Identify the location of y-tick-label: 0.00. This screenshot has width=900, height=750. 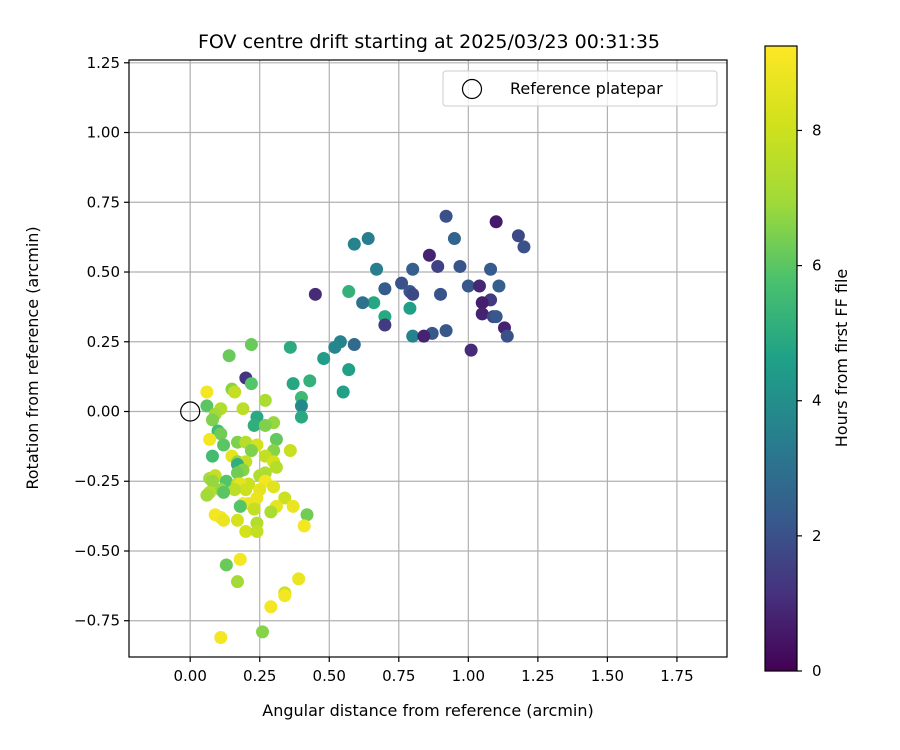
(103, 412).